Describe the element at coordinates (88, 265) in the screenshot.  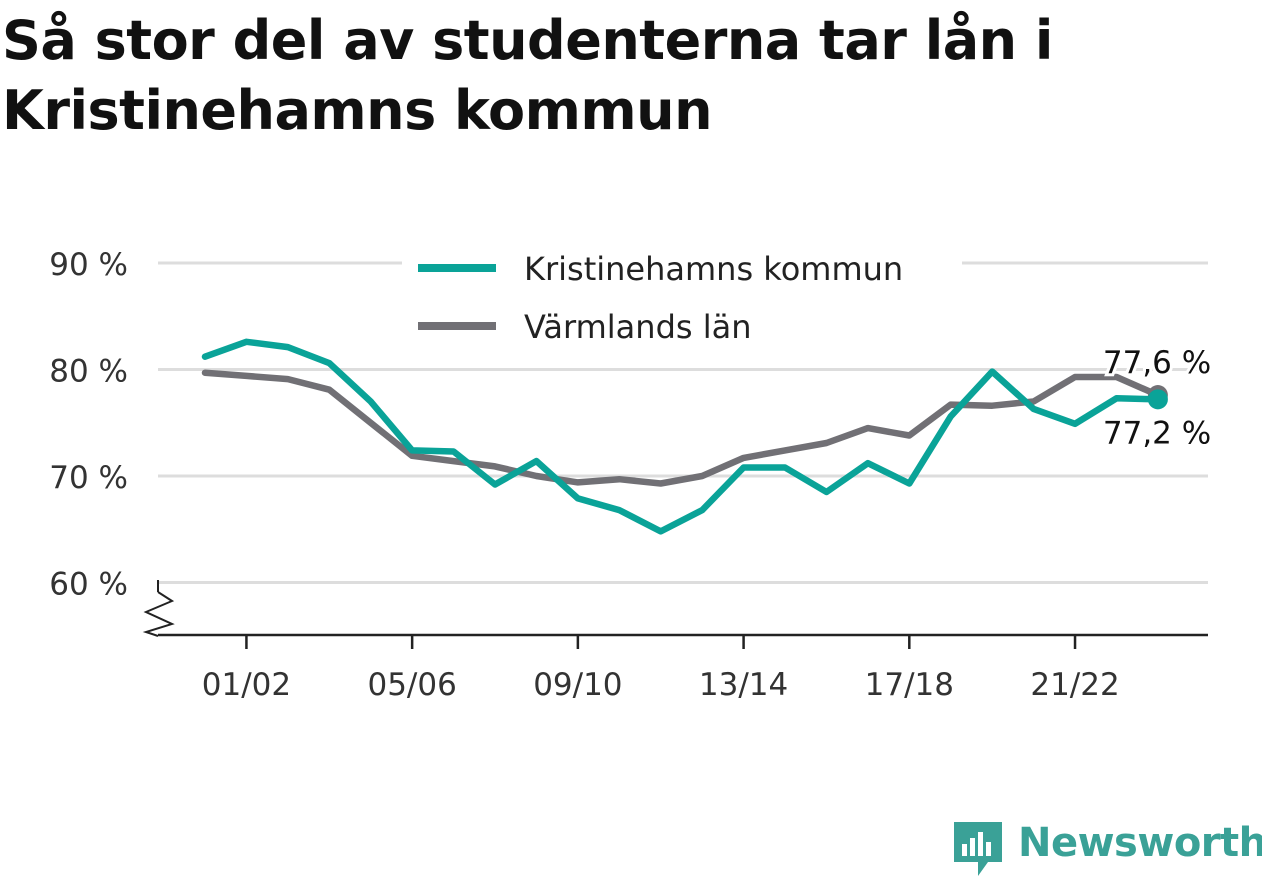
I see `y-tick-label: 90 %` at that location.